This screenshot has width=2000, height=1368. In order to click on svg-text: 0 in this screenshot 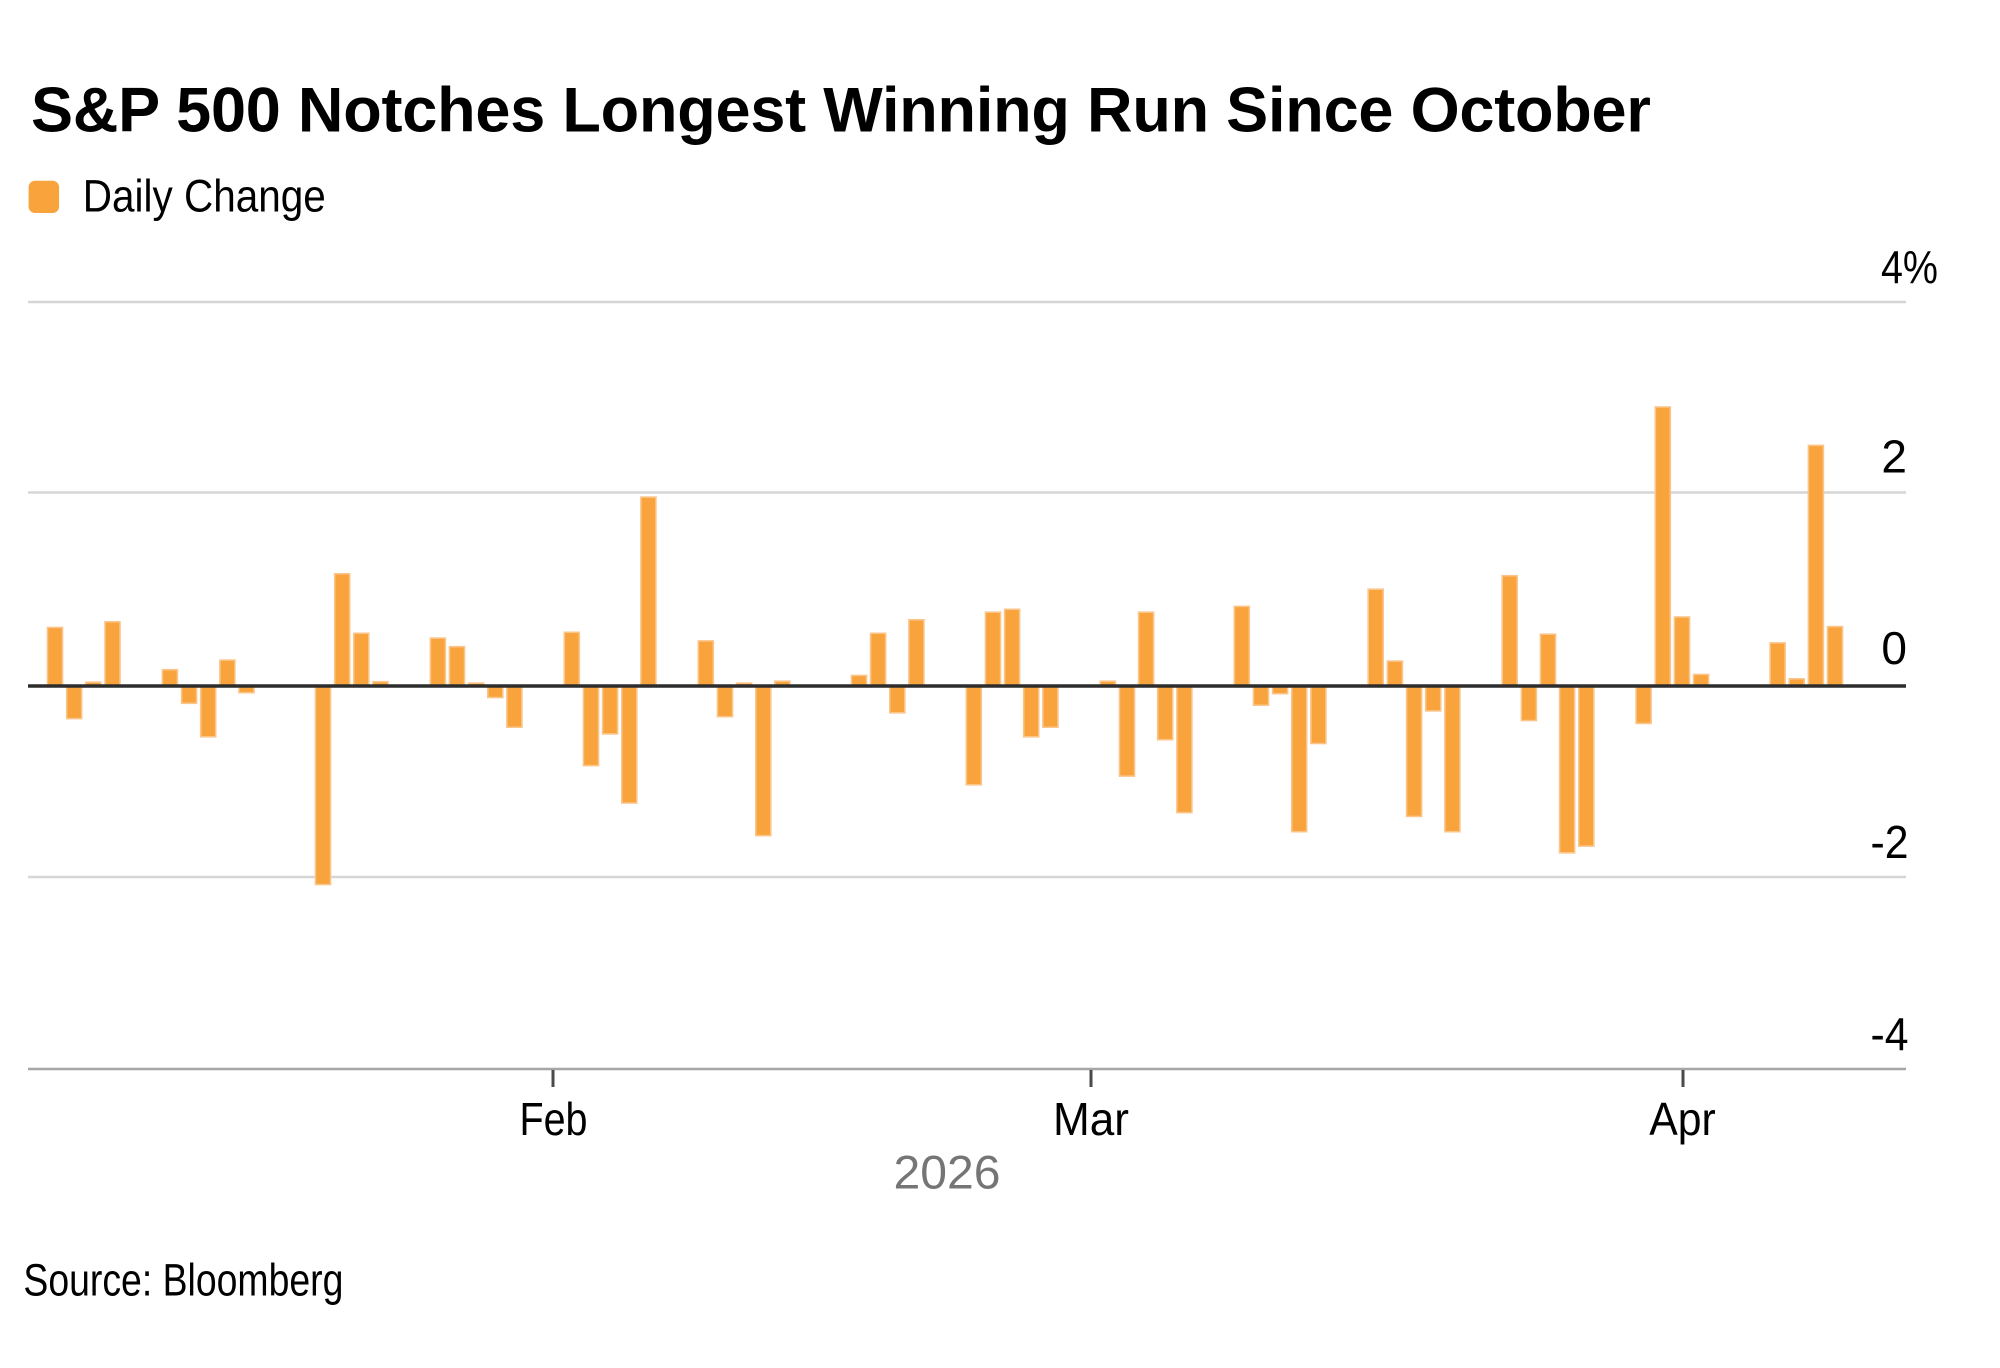, I will do `click(1894, 648)`.